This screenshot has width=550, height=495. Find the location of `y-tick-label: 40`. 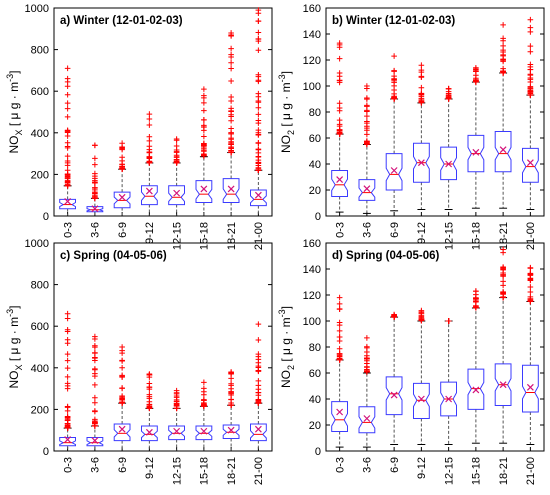

y-tick-label: 40 is located at coordinates (315, 400).